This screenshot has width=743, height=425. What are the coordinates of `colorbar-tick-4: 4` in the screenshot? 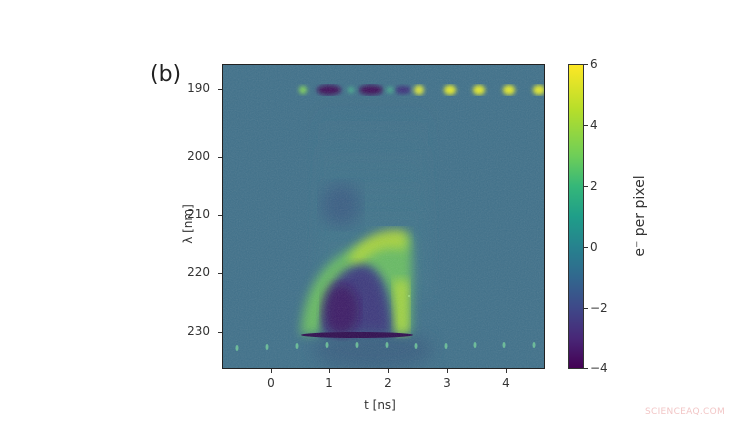 It's located at (594, 125).